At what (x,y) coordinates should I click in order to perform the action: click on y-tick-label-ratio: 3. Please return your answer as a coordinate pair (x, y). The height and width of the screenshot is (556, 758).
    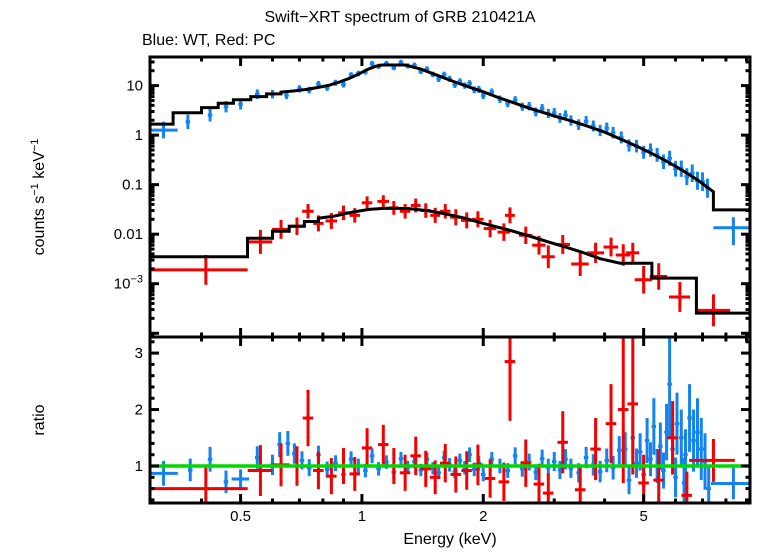
    Looking at the image, I should click on (139, 353).